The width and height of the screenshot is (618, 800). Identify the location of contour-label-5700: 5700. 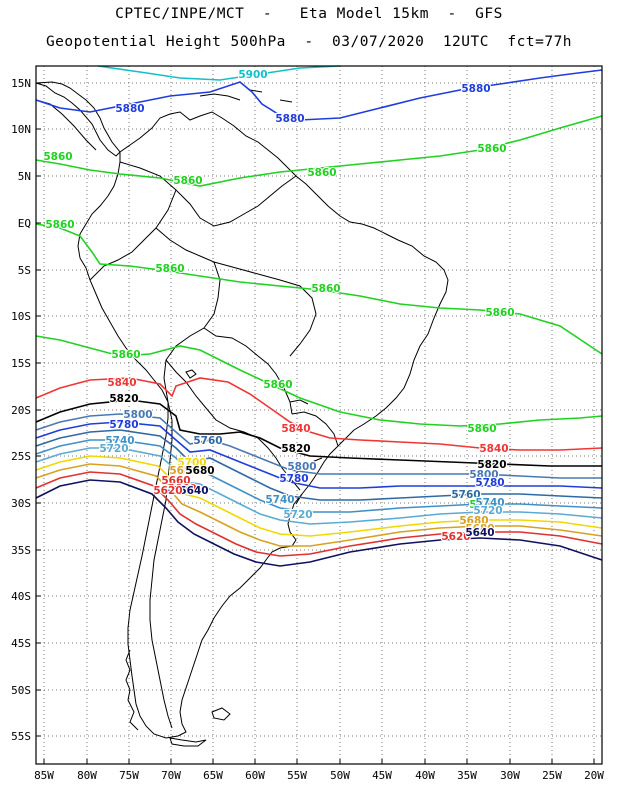
(195, 471).